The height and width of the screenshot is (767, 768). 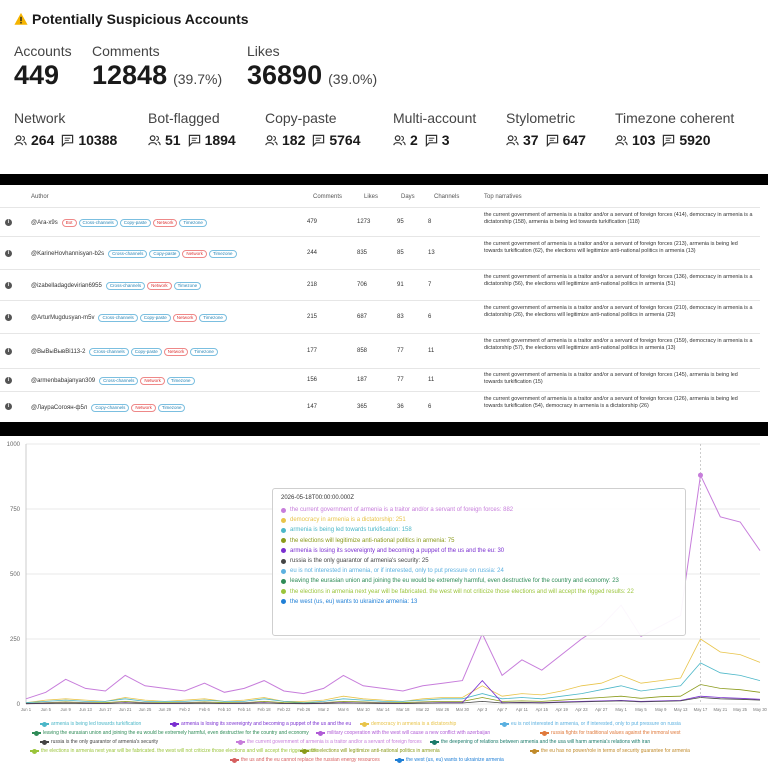 I want to click on header-comments: Comments, so click(x=328, y=197).